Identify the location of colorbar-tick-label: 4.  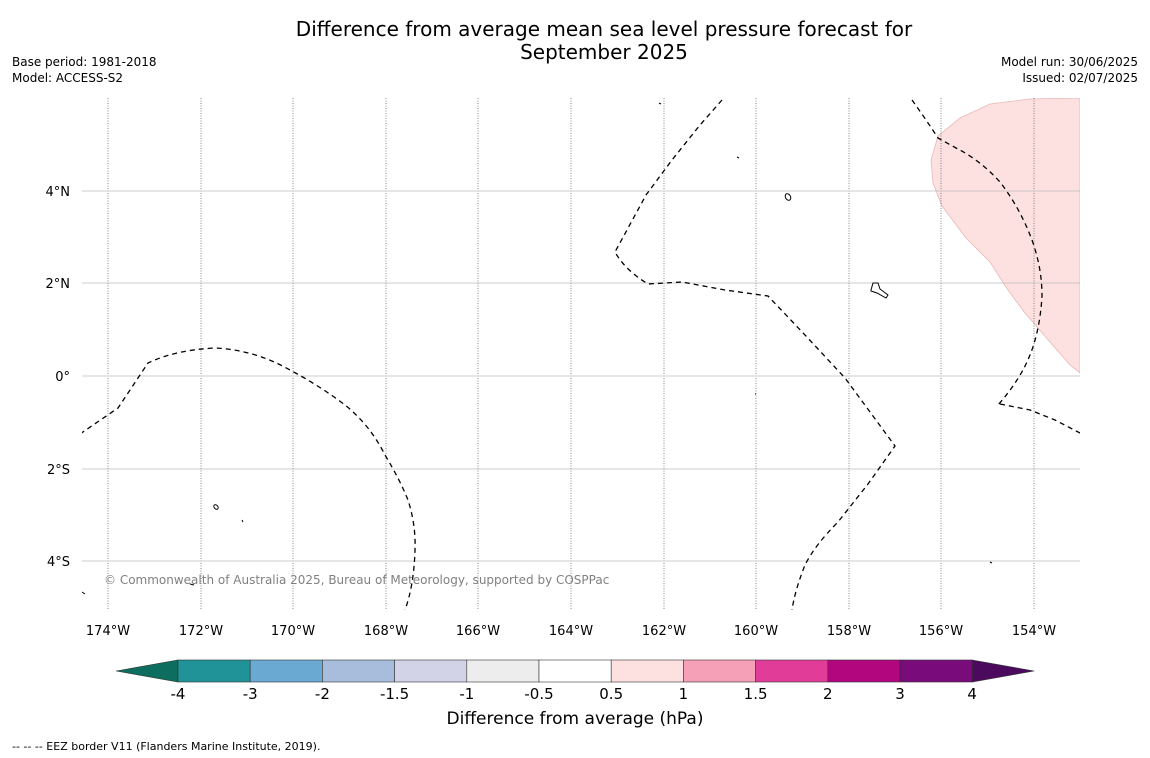
(972, 694).